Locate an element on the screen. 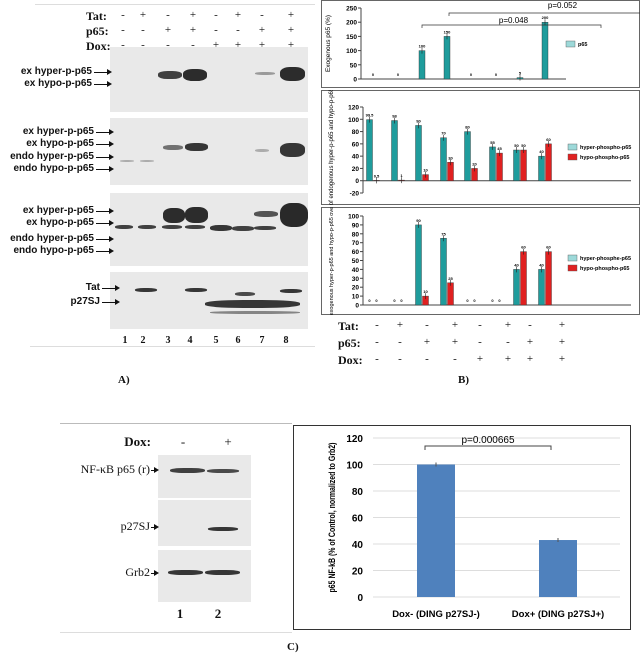  chart-frame is located at coordinates (480, 44).